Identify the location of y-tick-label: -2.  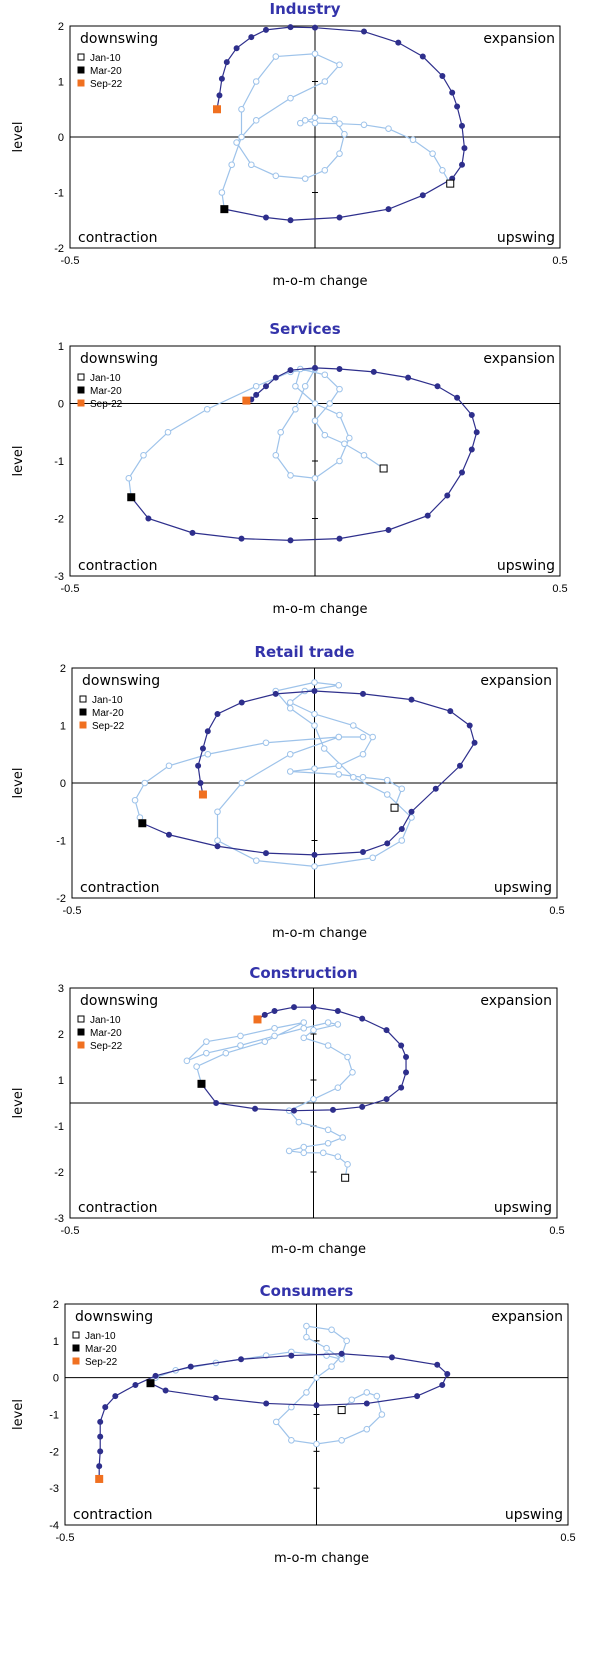
(59, 1173).